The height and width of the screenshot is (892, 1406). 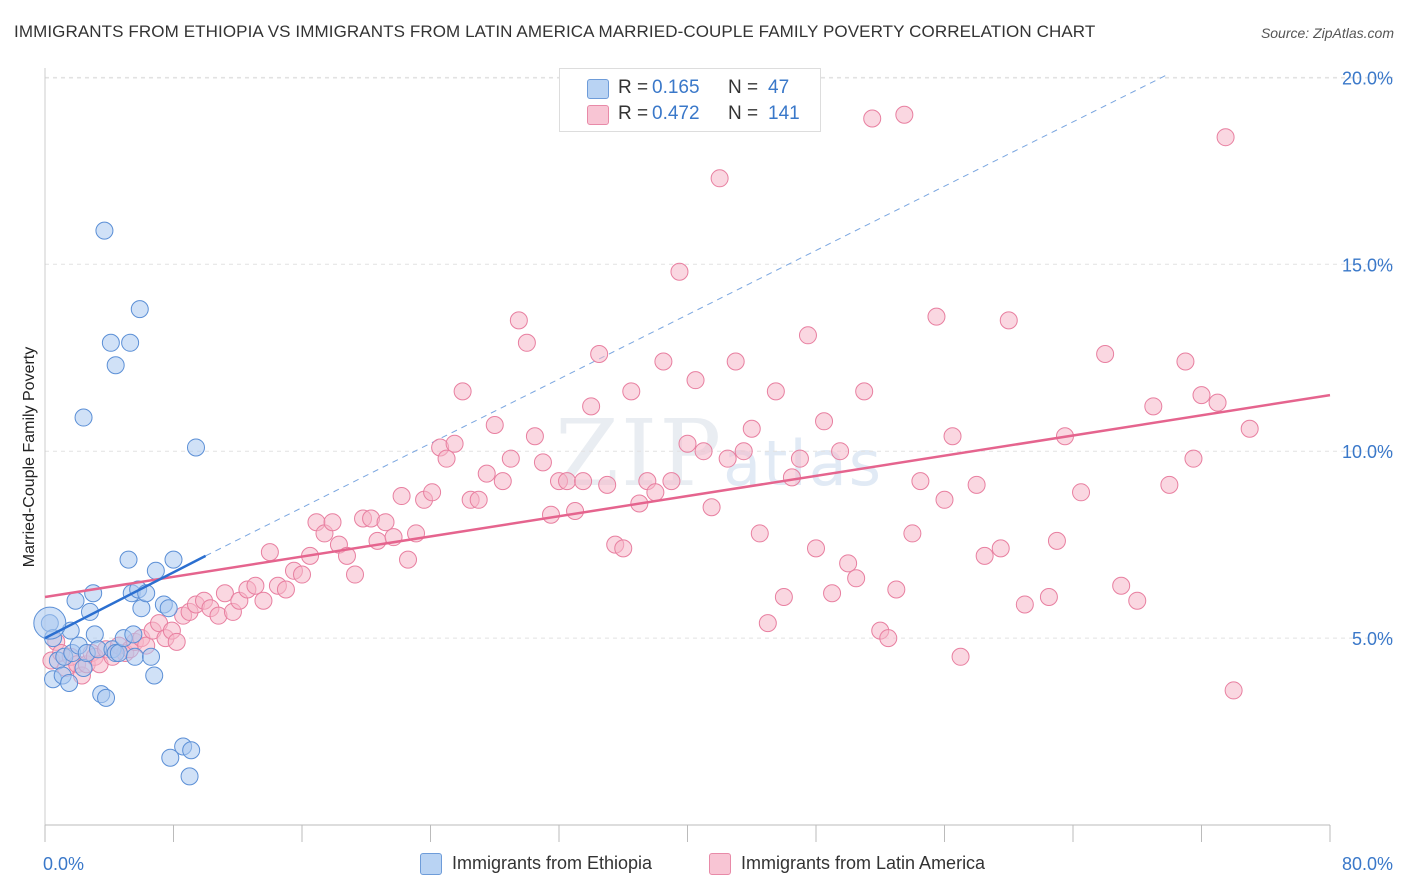 What do you see at coordinates (552, 863) in the screenshot?
I see `legend-label-ethiopia: Immigrants from Ethiopia` at bounding box center [552, 863].